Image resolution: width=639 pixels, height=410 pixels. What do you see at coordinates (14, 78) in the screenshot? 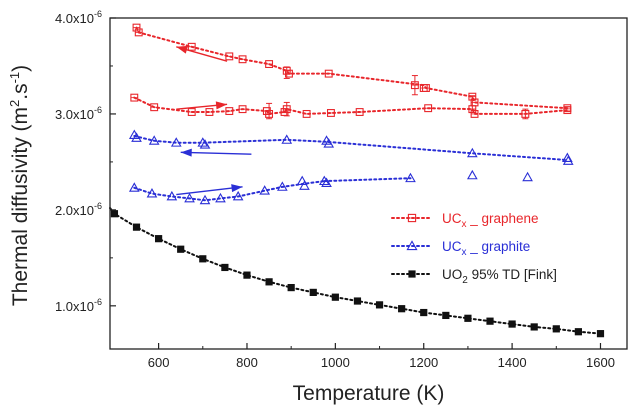
I see `y-axis-title-sup2: -1` at bounding box center [14, 78].